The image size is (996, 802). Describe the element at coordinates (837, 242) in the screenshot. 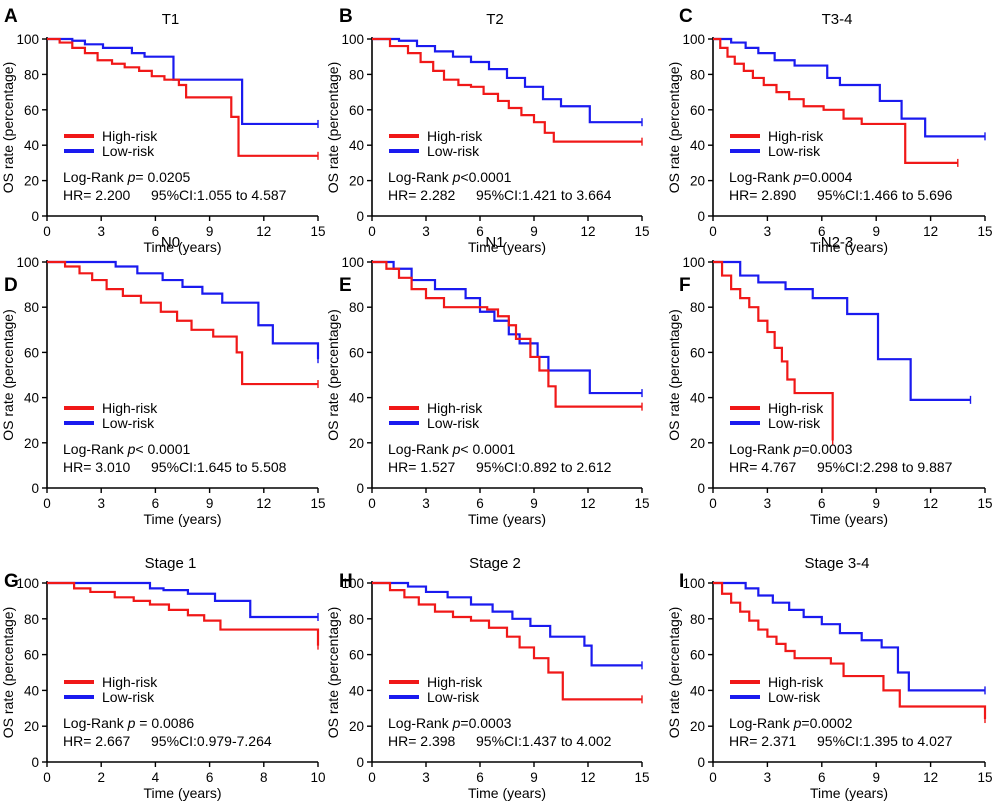

I see `panel-title: N2-3` at that location.